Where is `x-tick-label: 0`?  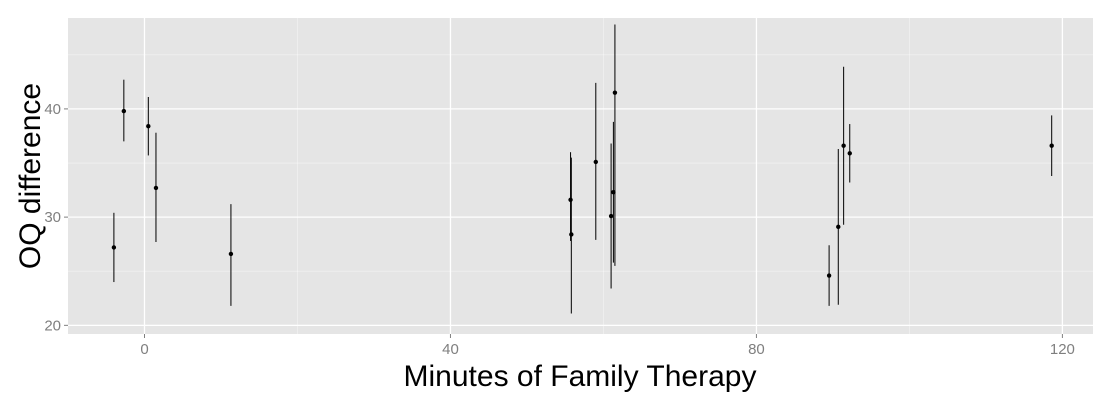
x-tick-label: 0 is located at coordinates (144, 349).